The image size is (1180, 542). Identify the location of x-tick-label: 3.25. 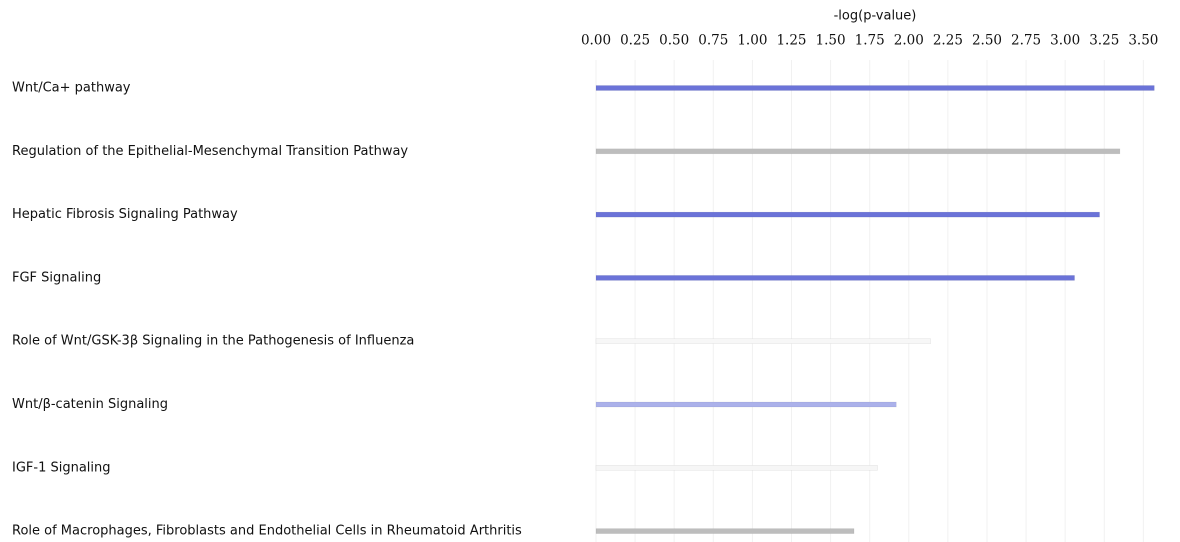
(1104, 41).